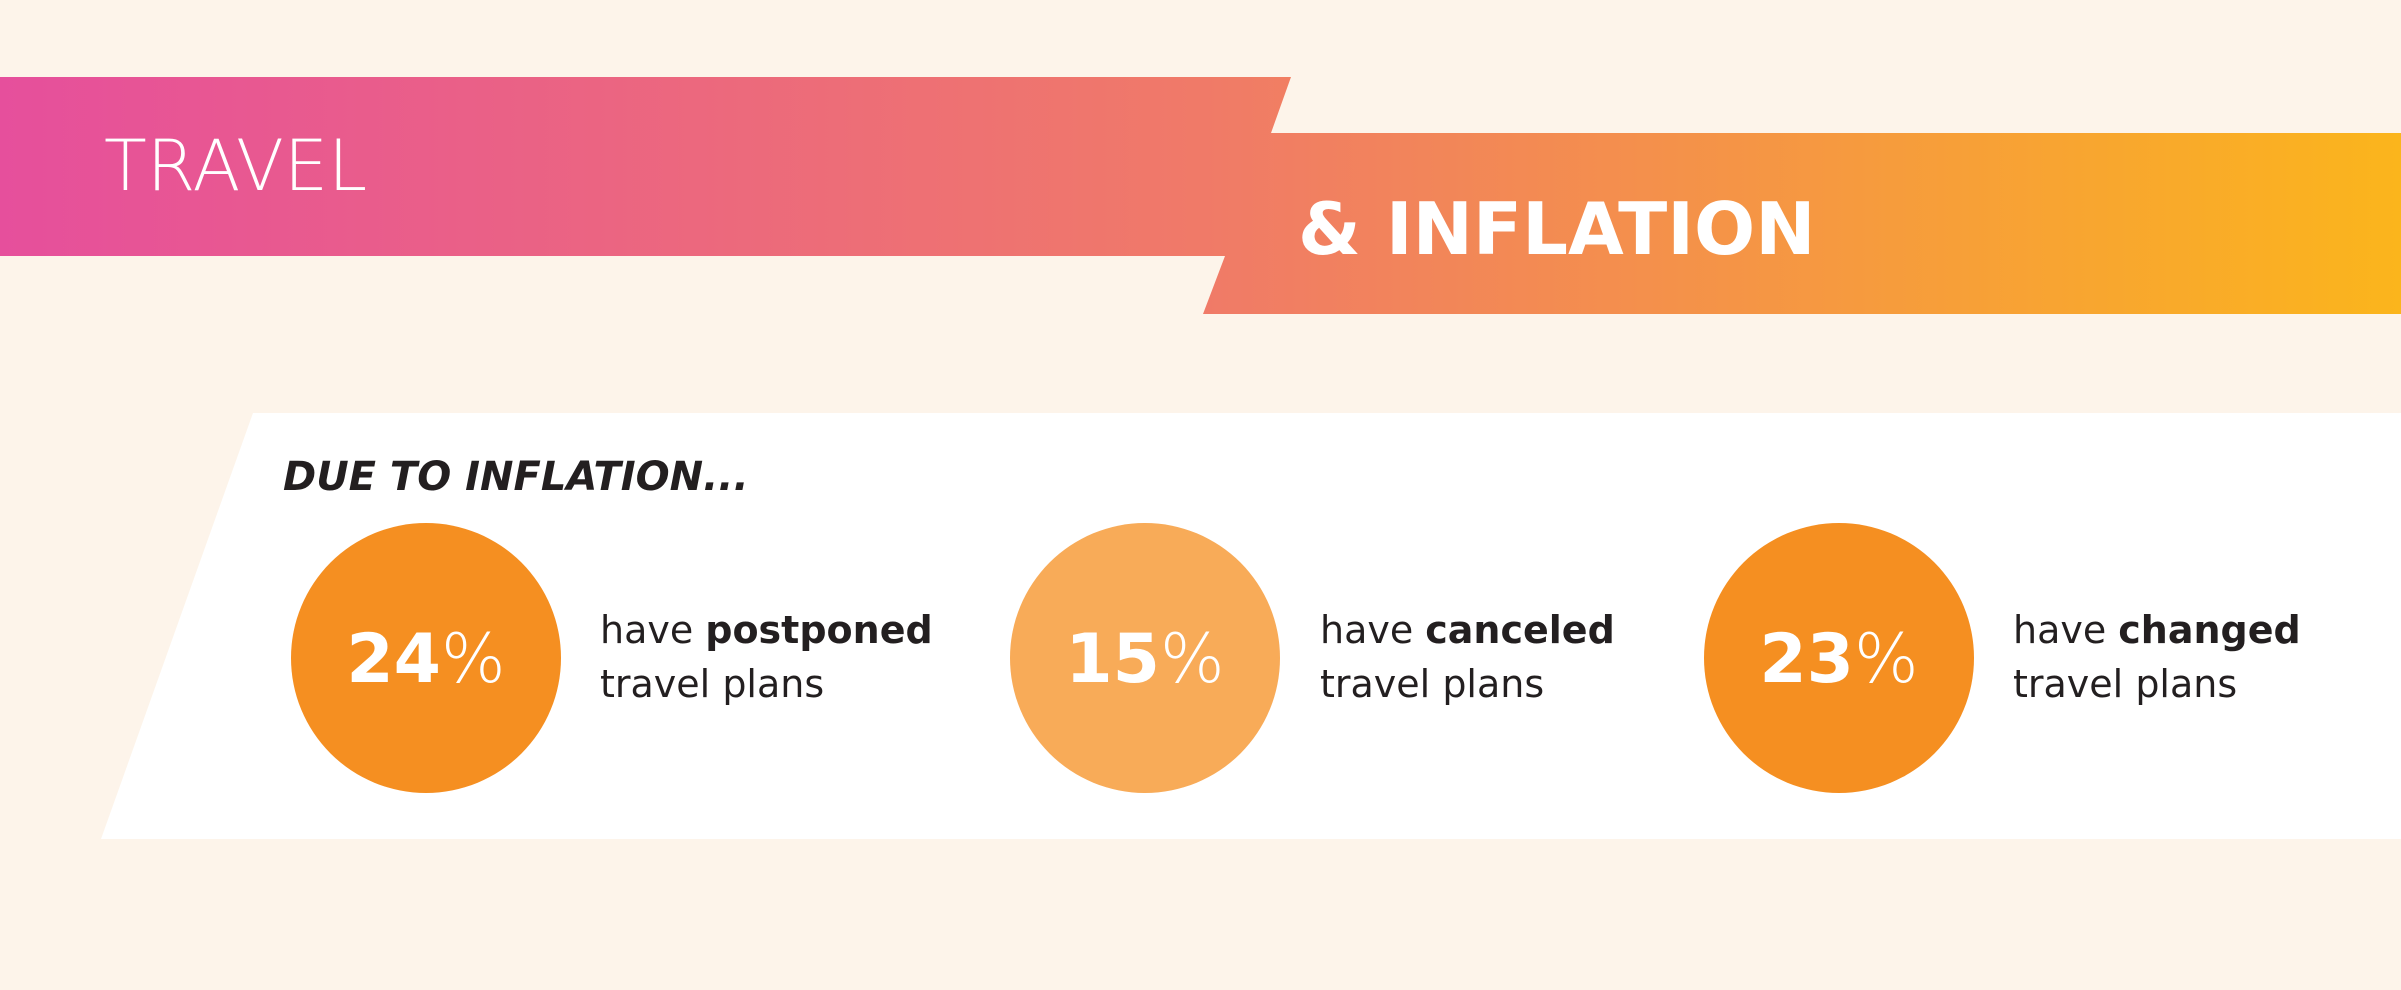  I want to click on stat-value: 24, so click(393, 659).